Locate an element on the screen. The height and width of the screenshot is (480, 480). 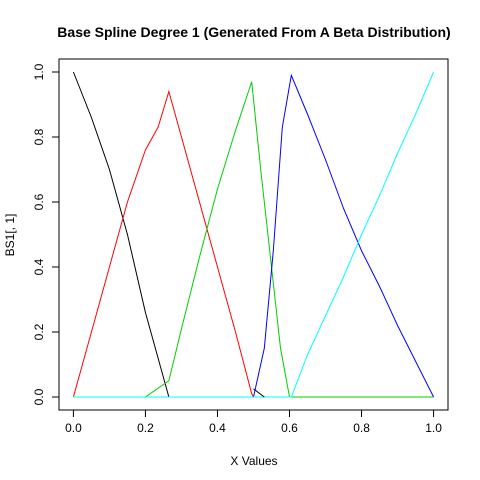
x-axis-label: X Values is located at coordinates (253, 461).